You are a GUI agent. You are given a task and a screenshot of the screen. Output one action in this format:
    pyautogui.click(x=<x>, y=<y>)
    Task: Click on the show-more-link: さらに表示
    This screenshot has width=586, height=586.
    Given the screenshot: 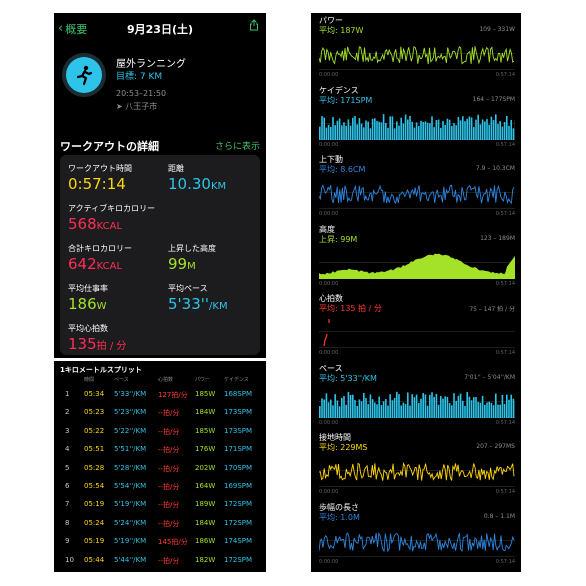 What is the action you would take?
    pyautogui.click(x=237, y=147)
    